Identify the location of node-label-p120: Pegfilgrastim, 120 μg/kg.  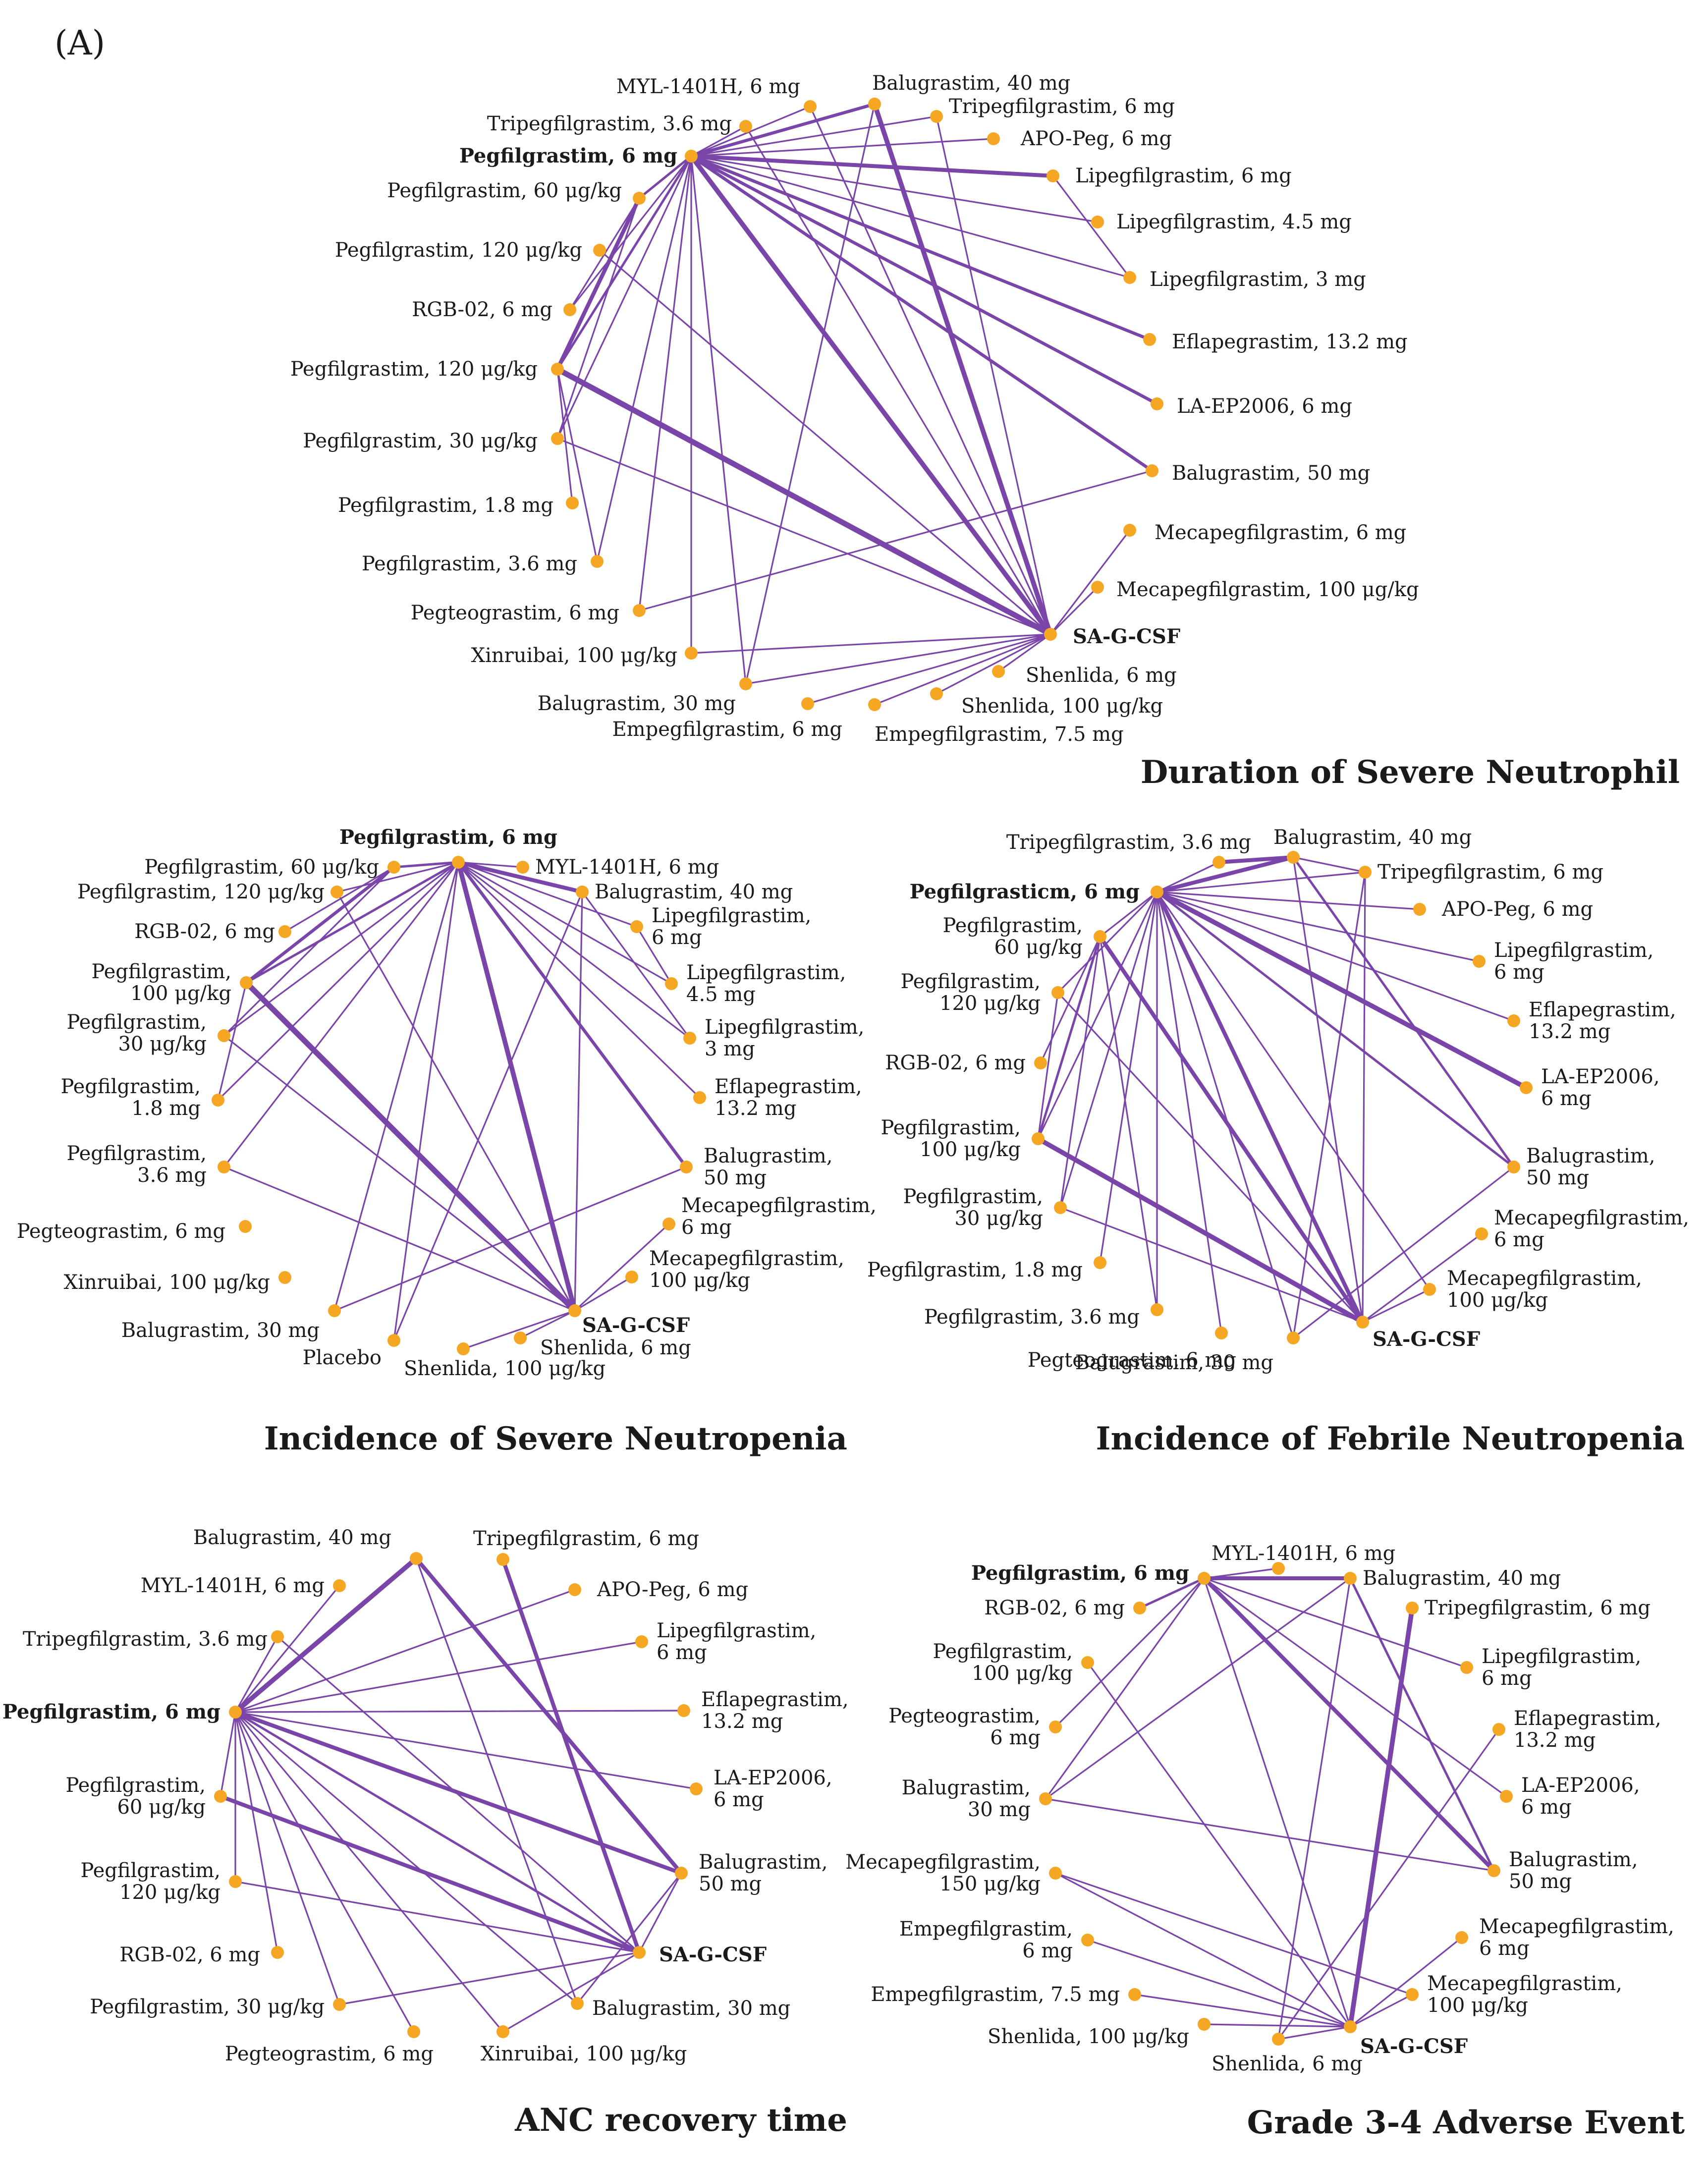
(150, 1882).